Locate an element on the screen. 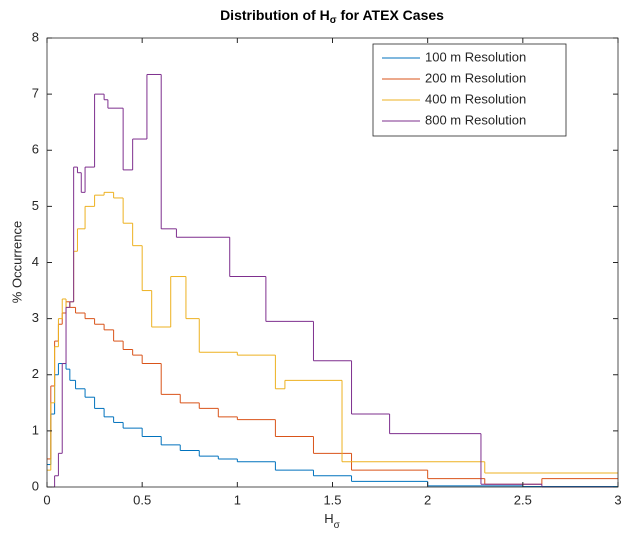  y-tick-label: 6 is located at coordinates (35, 149).